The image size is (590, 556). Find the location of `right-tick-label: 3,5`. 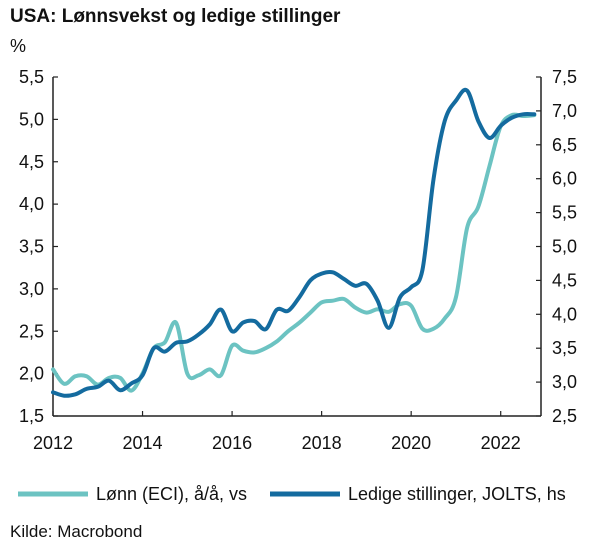

right-tick-label: 3,5 is located at coordinates (564, 348).